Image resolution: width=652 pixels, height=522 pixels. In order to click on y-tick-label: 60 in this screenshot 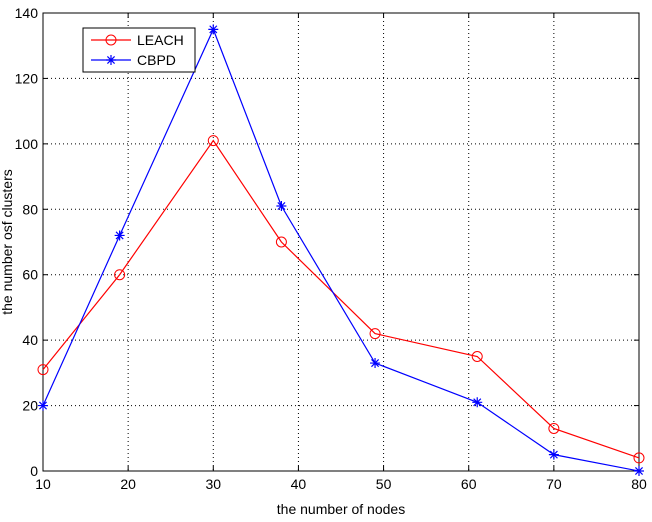, I will do `click(30, 275)`.